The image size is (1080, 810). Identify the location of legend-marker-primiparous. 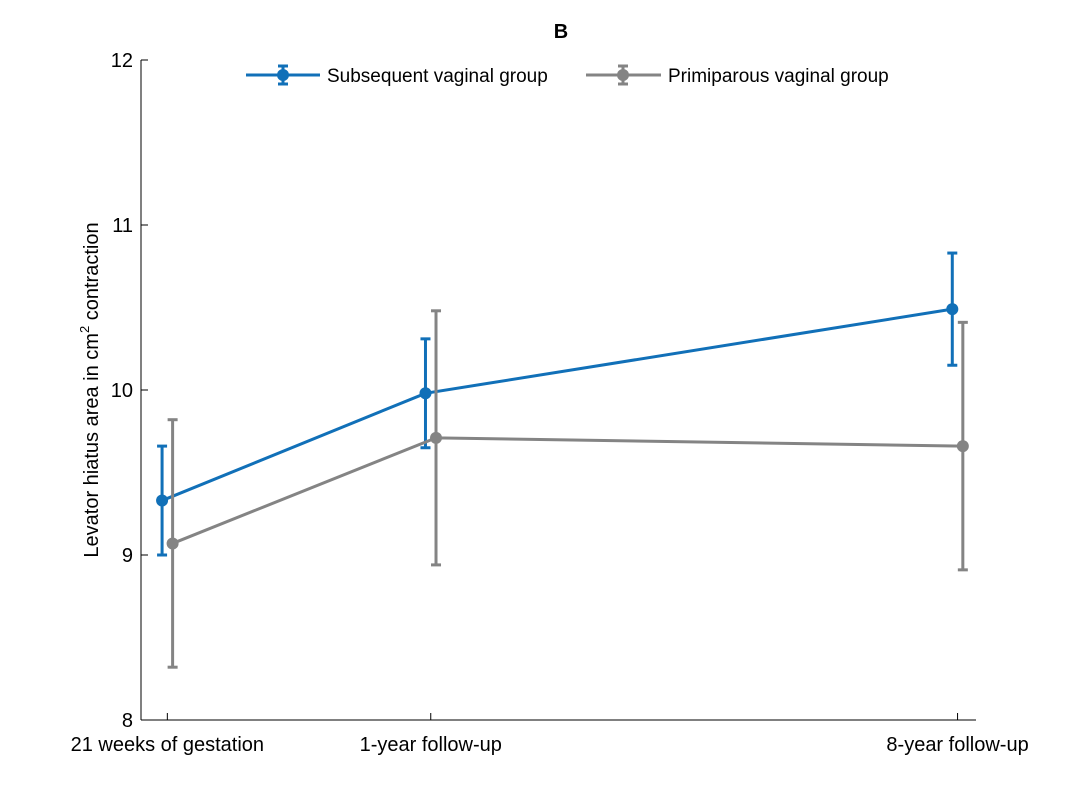
(623, 75).